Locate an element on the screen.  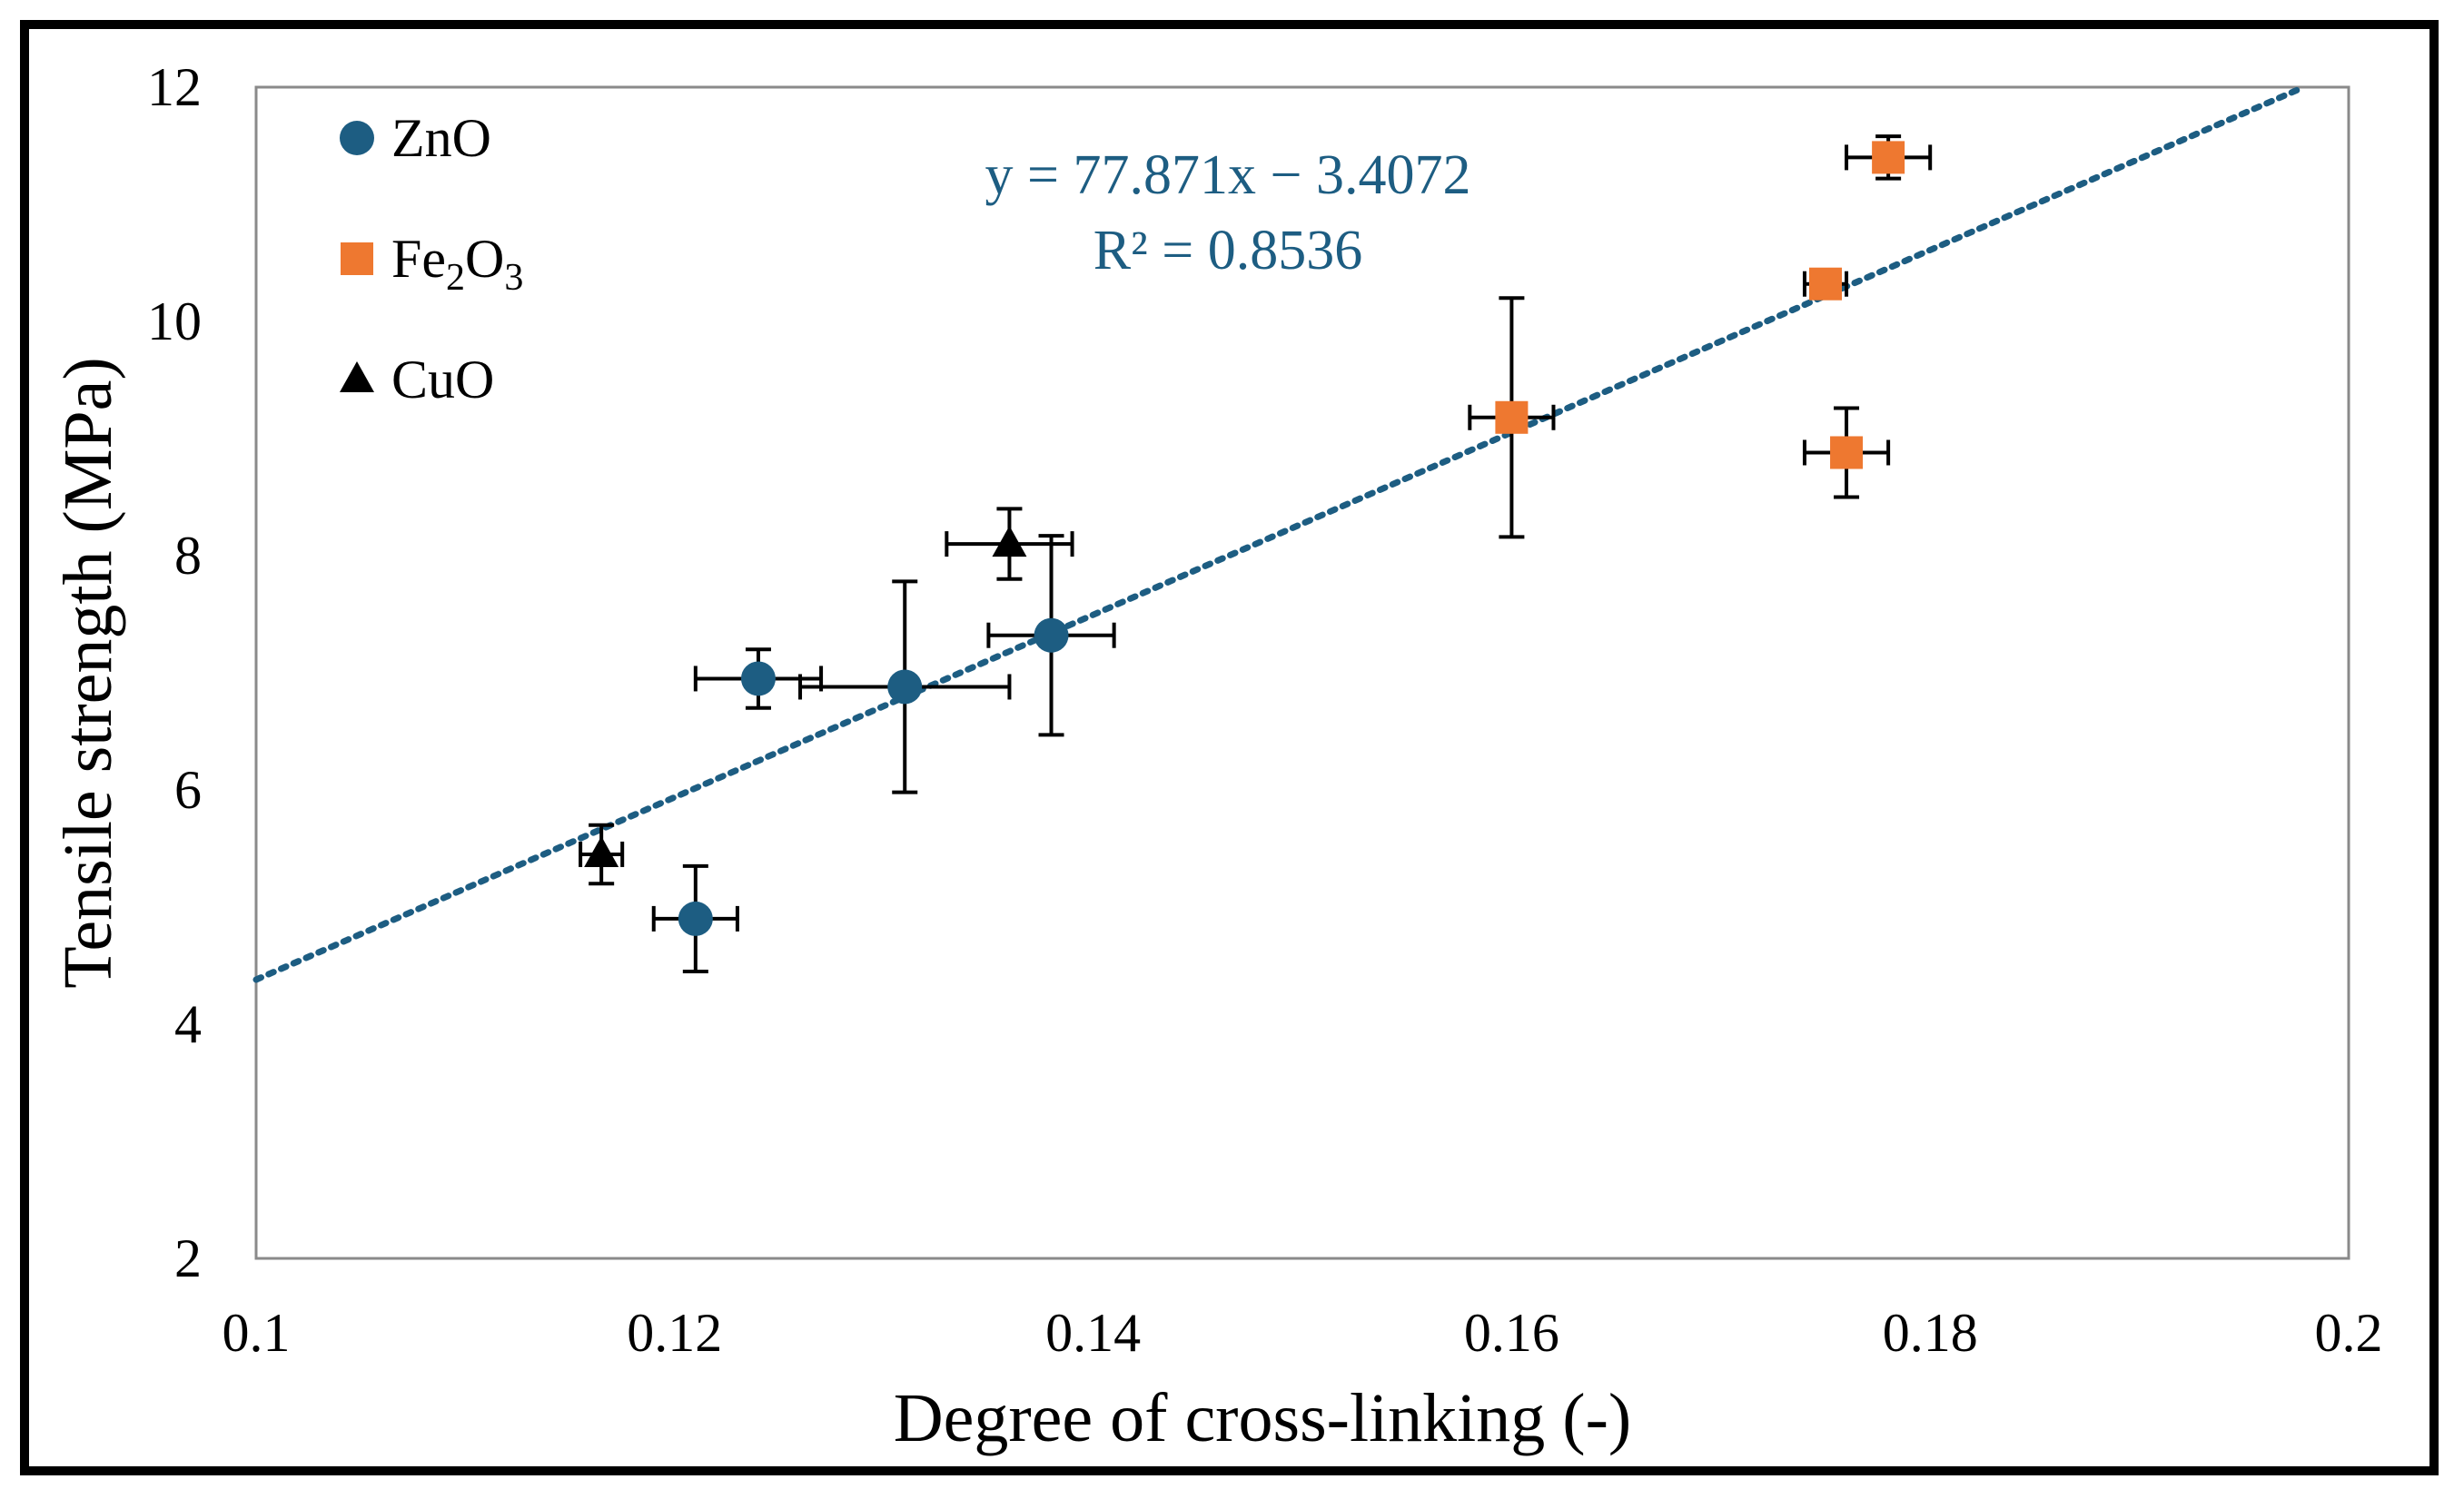
y-tick-label: 6 is located at coordinates (188, 790).